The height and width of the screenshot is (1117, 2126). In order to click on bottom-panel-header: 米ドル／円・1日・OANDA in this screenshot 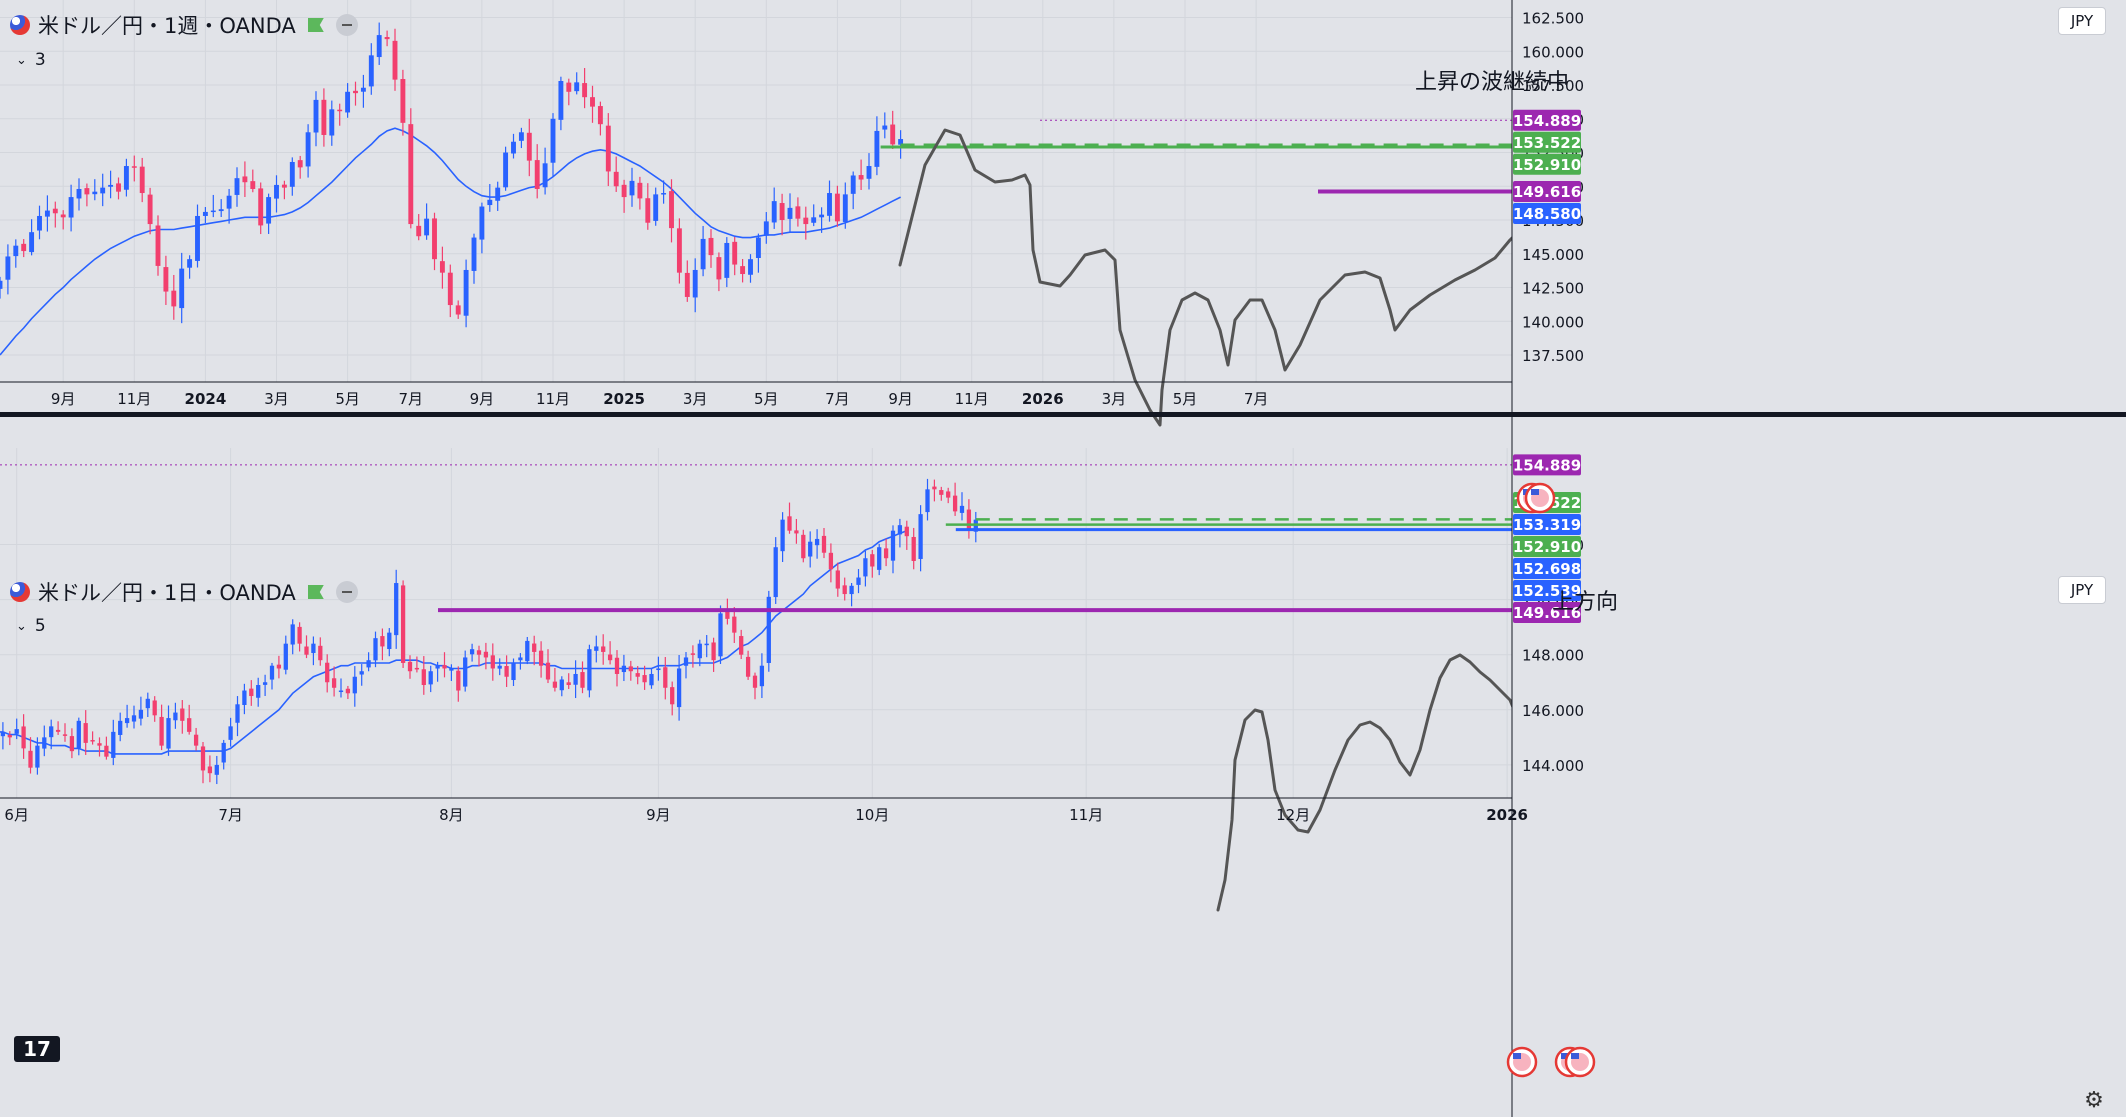, I will do `click(184, 592)`.